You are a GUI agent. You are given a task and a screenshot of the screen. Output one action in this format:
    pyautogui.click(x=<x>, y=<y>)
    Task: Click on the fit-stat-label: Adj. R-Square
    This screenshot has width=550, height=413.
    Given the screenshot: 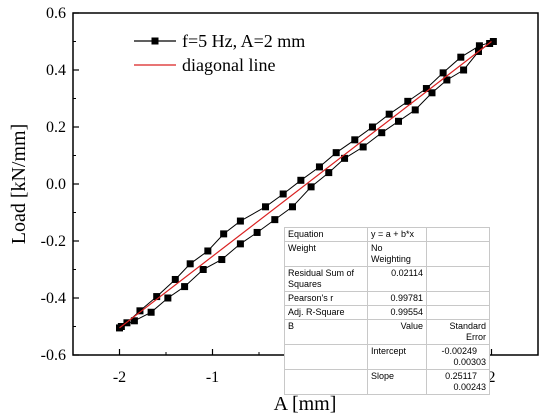 What is the action you would take?
    pyautogui.click(x=326, y=312)
    